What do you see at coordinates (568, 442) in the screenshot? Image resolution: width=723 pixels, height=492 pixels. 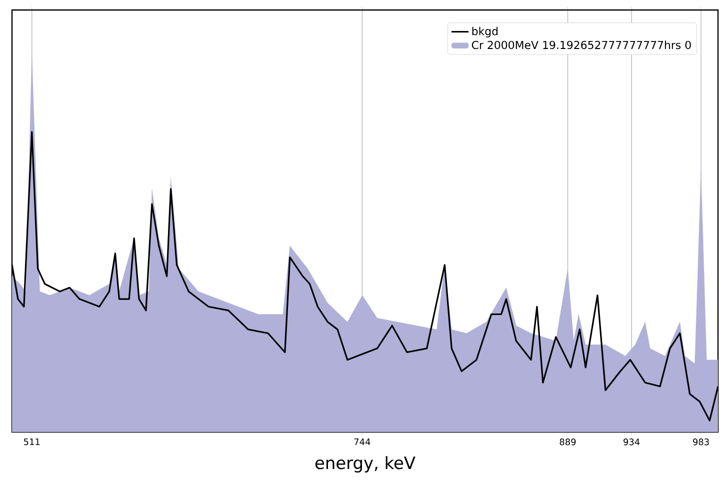 I see `x-tick-label: 889` at bounding box center [568, 442].